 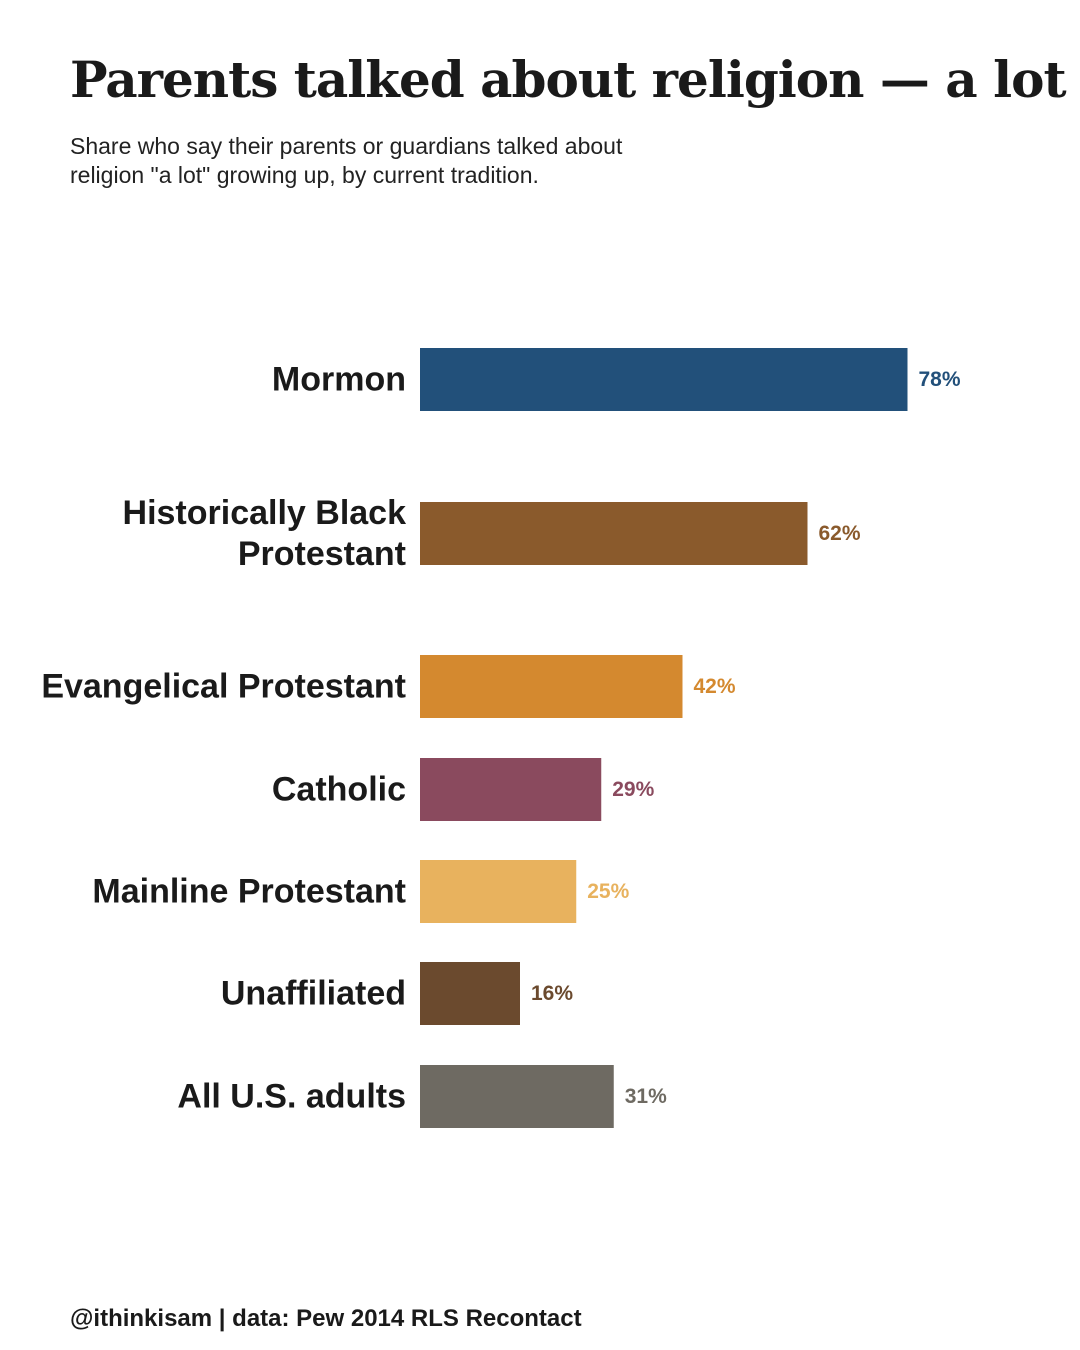 What do you see at coordinates (940, 379) in the screenshot?
I see `value-label-0: 78%` at bounding box center [940, 379].